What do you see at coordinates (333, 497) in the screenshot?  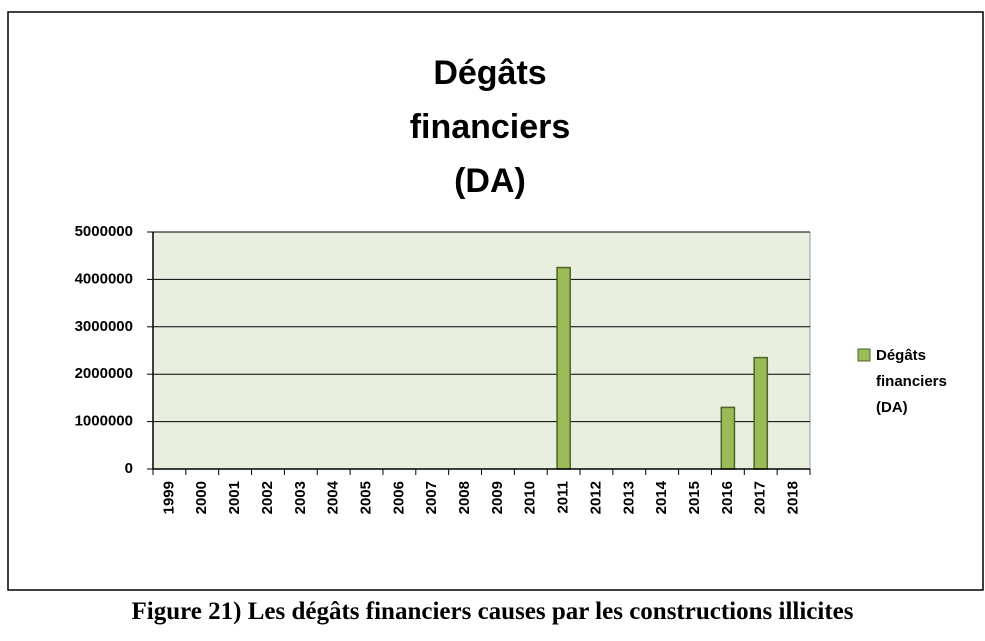 I see `x-tick-label: 2004` at bounding box center [333, 497].